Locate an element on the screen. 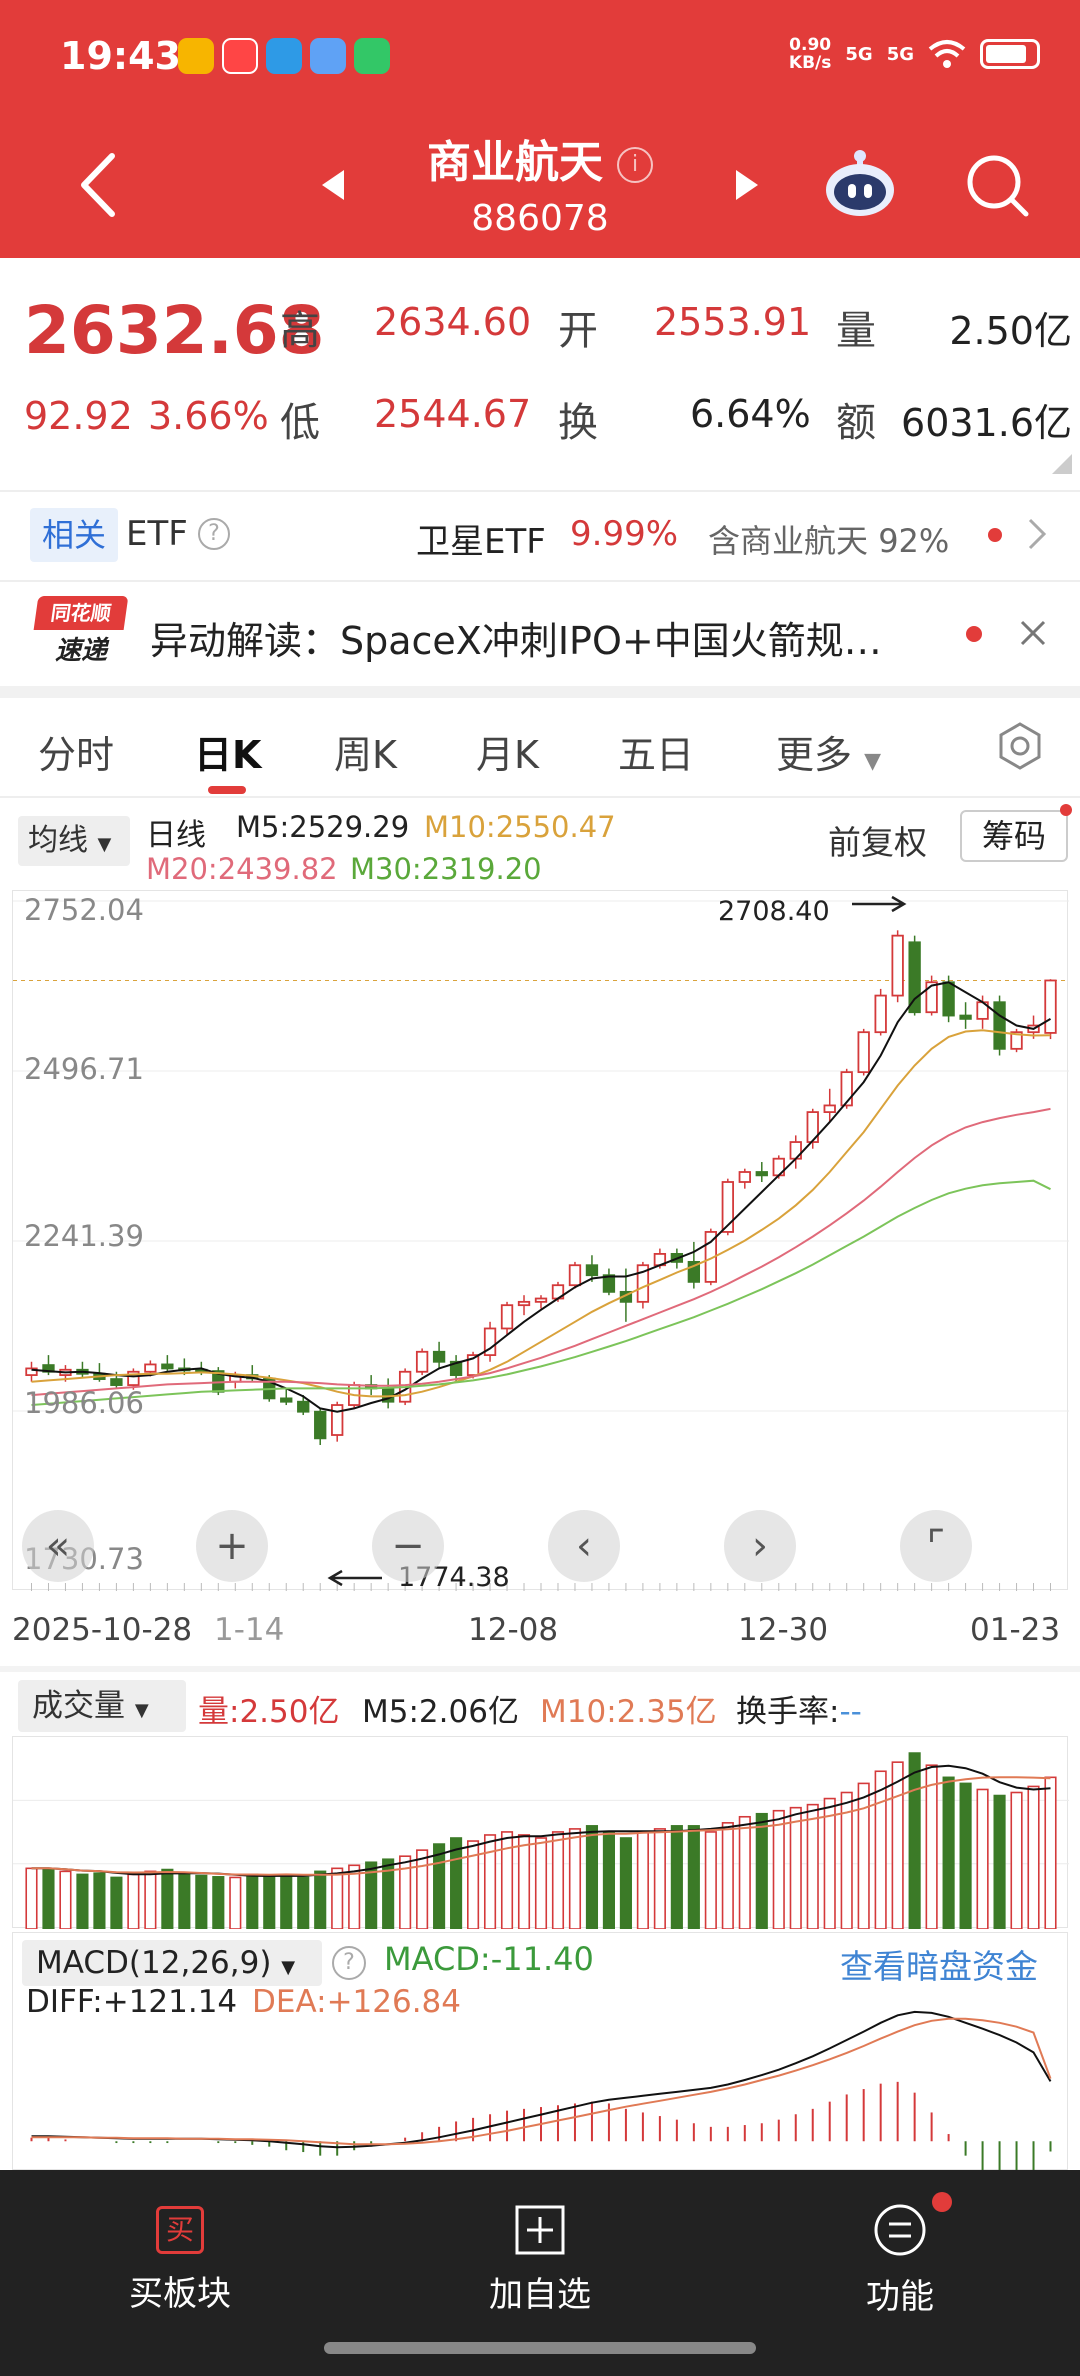 Image resolution: width=1080 pixels, height=2376 pixels. volume-selector: 成交量 ▼ is located at coordinates (102, 1706).